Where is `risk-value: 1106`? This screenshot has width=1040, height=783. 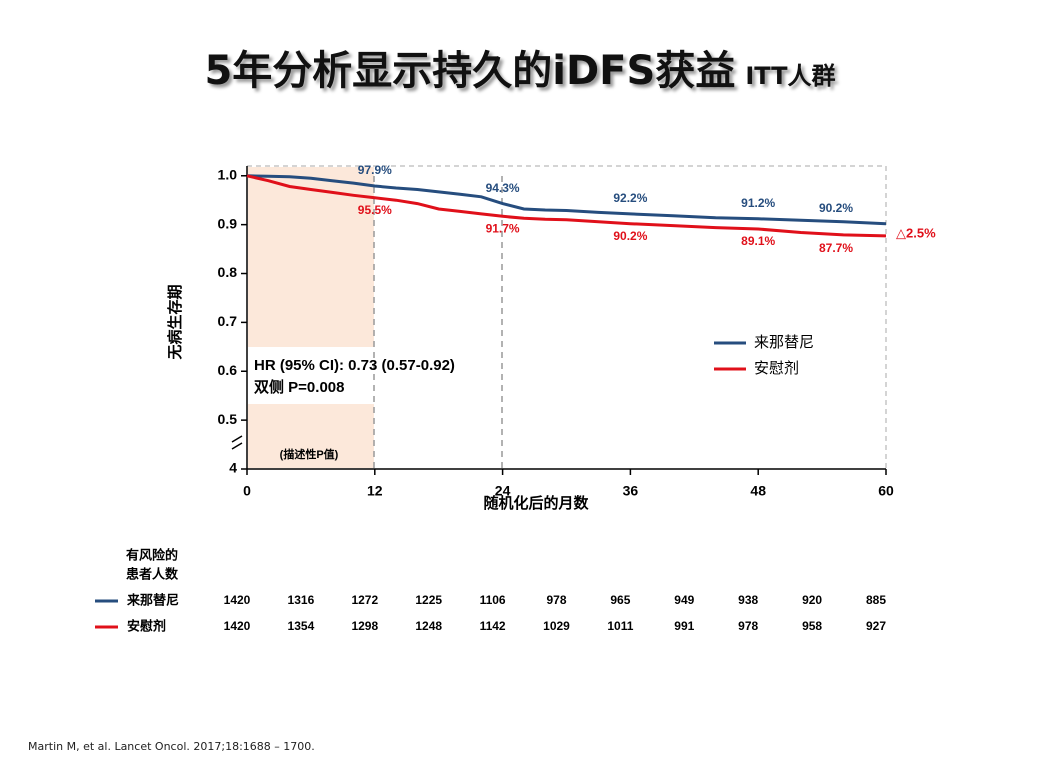
risk-value: 1106 is located at coordinates (493, 600).